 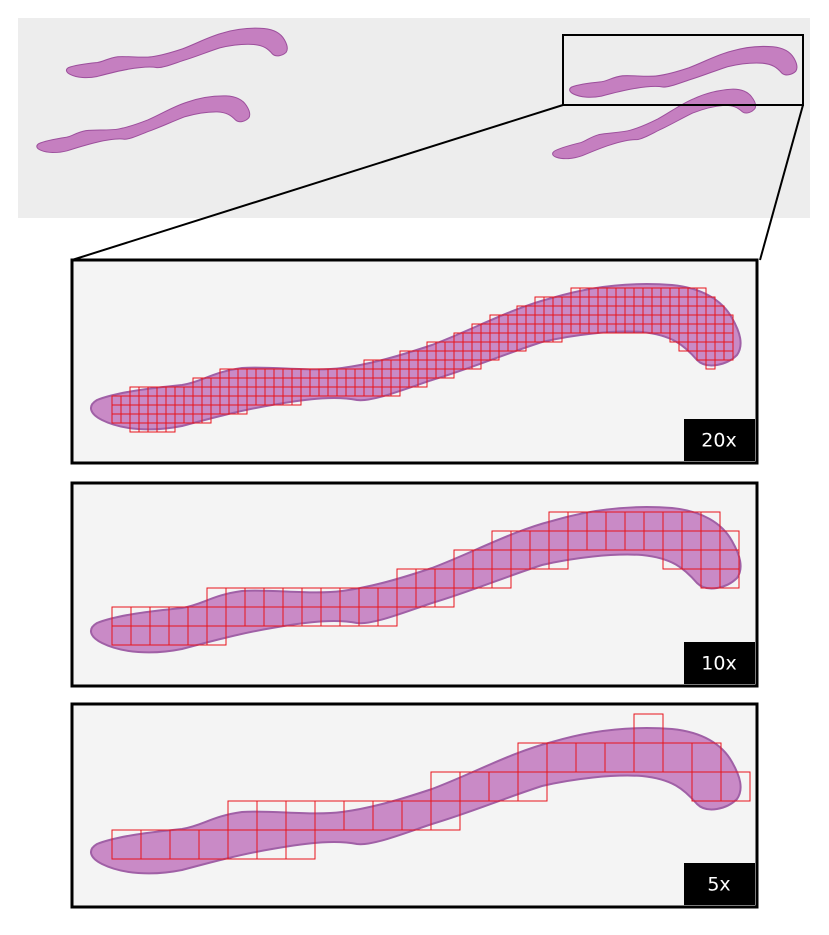 I want to click on thumbnails, so click(x=417, y=93).